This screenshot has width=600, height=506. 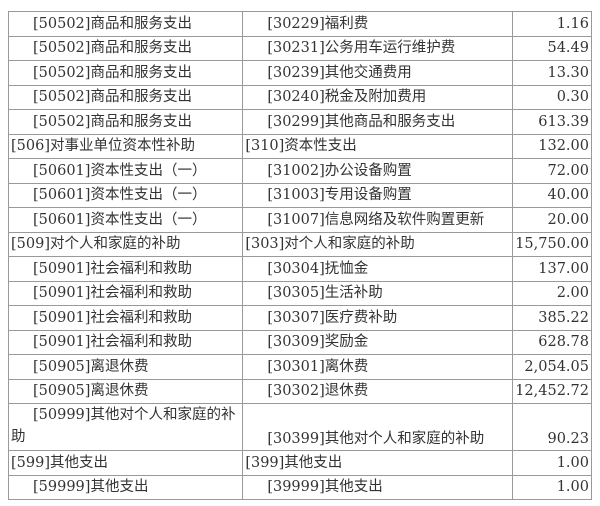 What do you see at coordinates (378, 391) in the screenshot?
I see `econ-dept-category-cell: [30302]退休费` at bounding box center [378, 391].